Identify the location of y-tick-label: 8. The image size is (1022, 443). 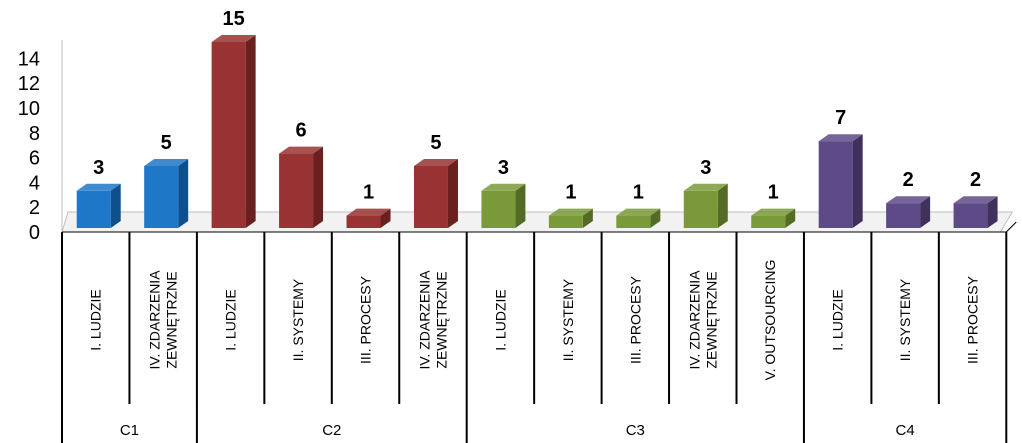
(34, 134).